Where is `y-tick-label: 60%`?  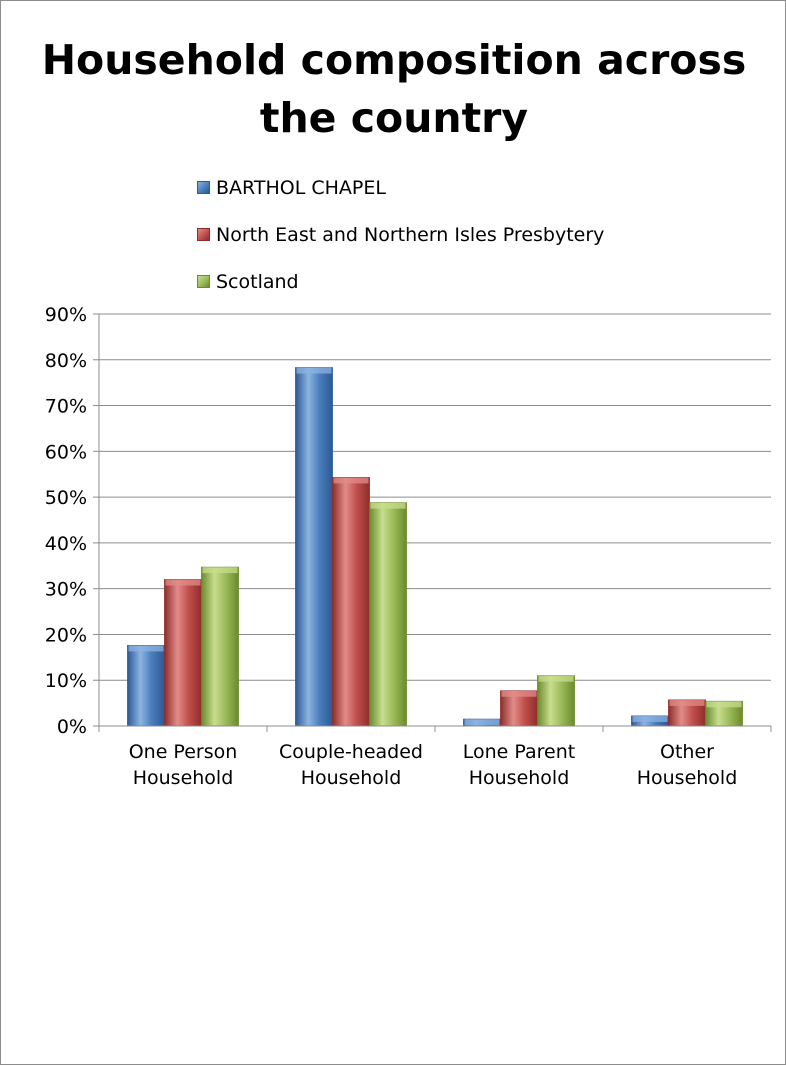
y-tick-label: 60% is located at coordinates (66, 452).